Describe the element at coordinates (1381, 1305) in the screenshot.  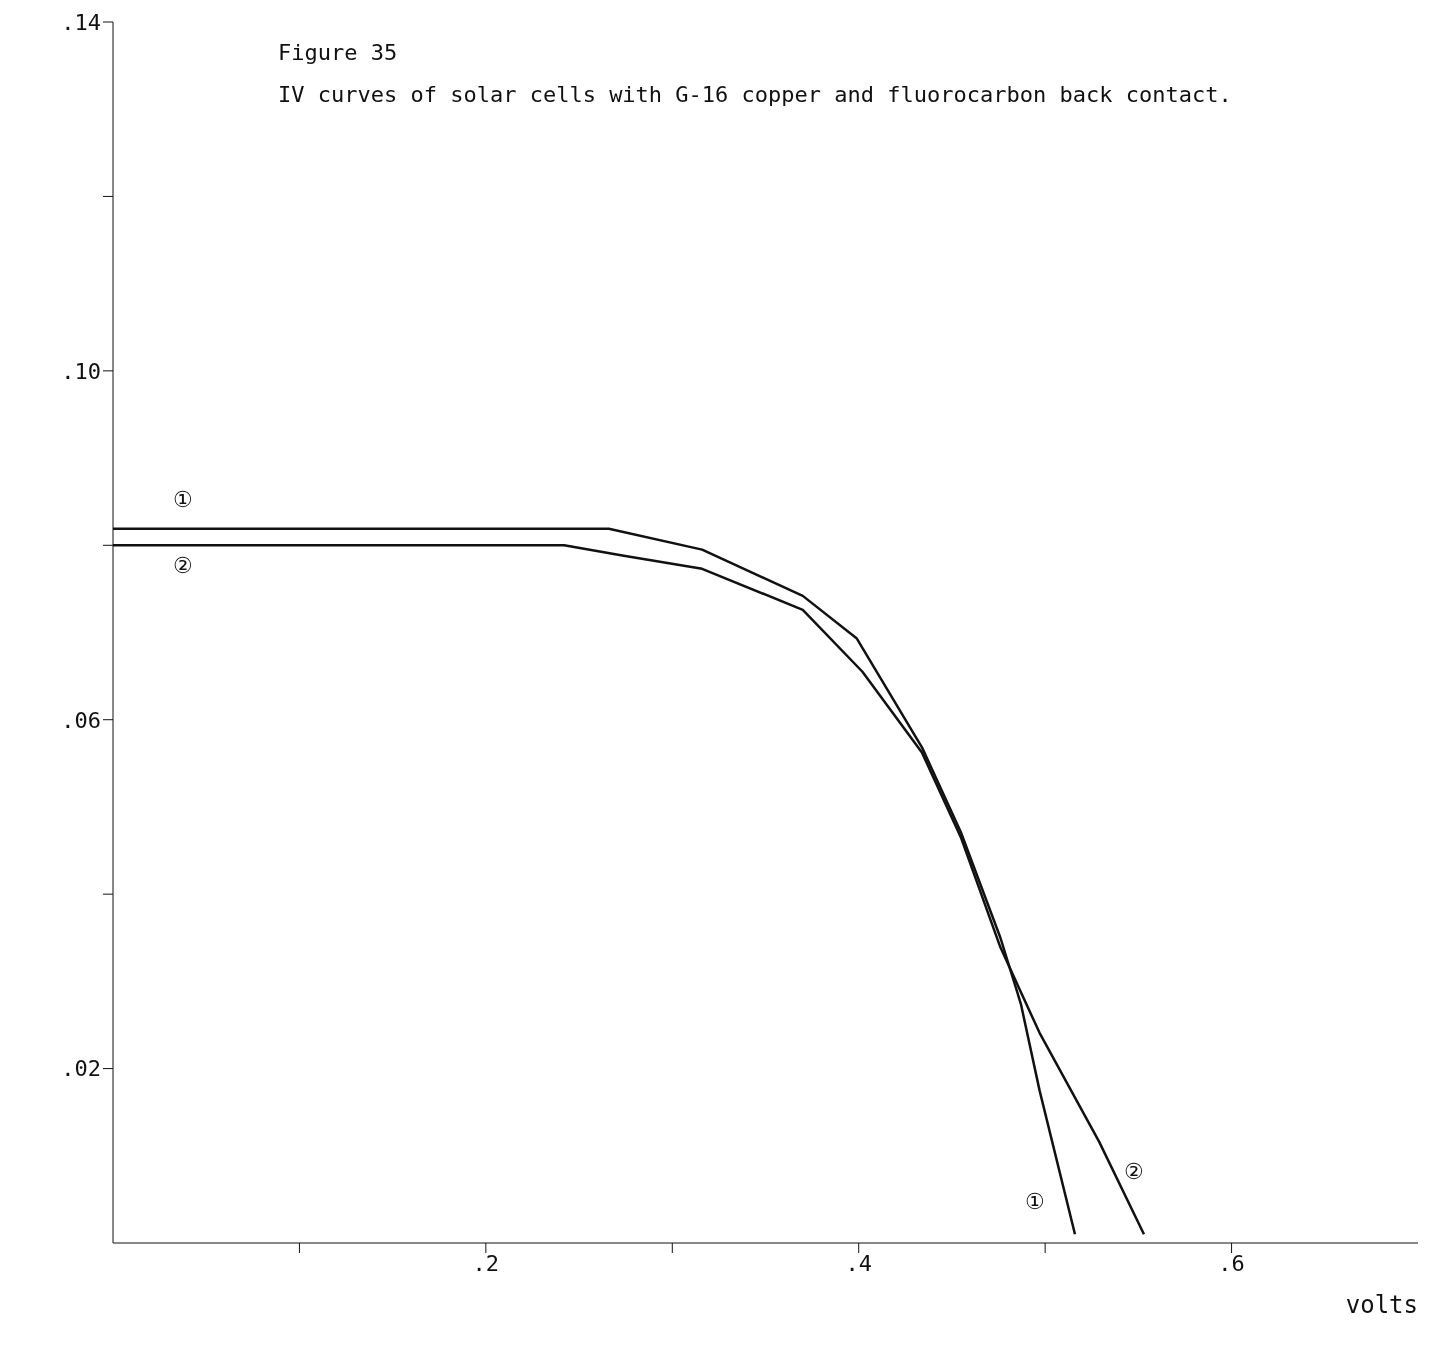
I see `x-axis-title: volts` at that location.